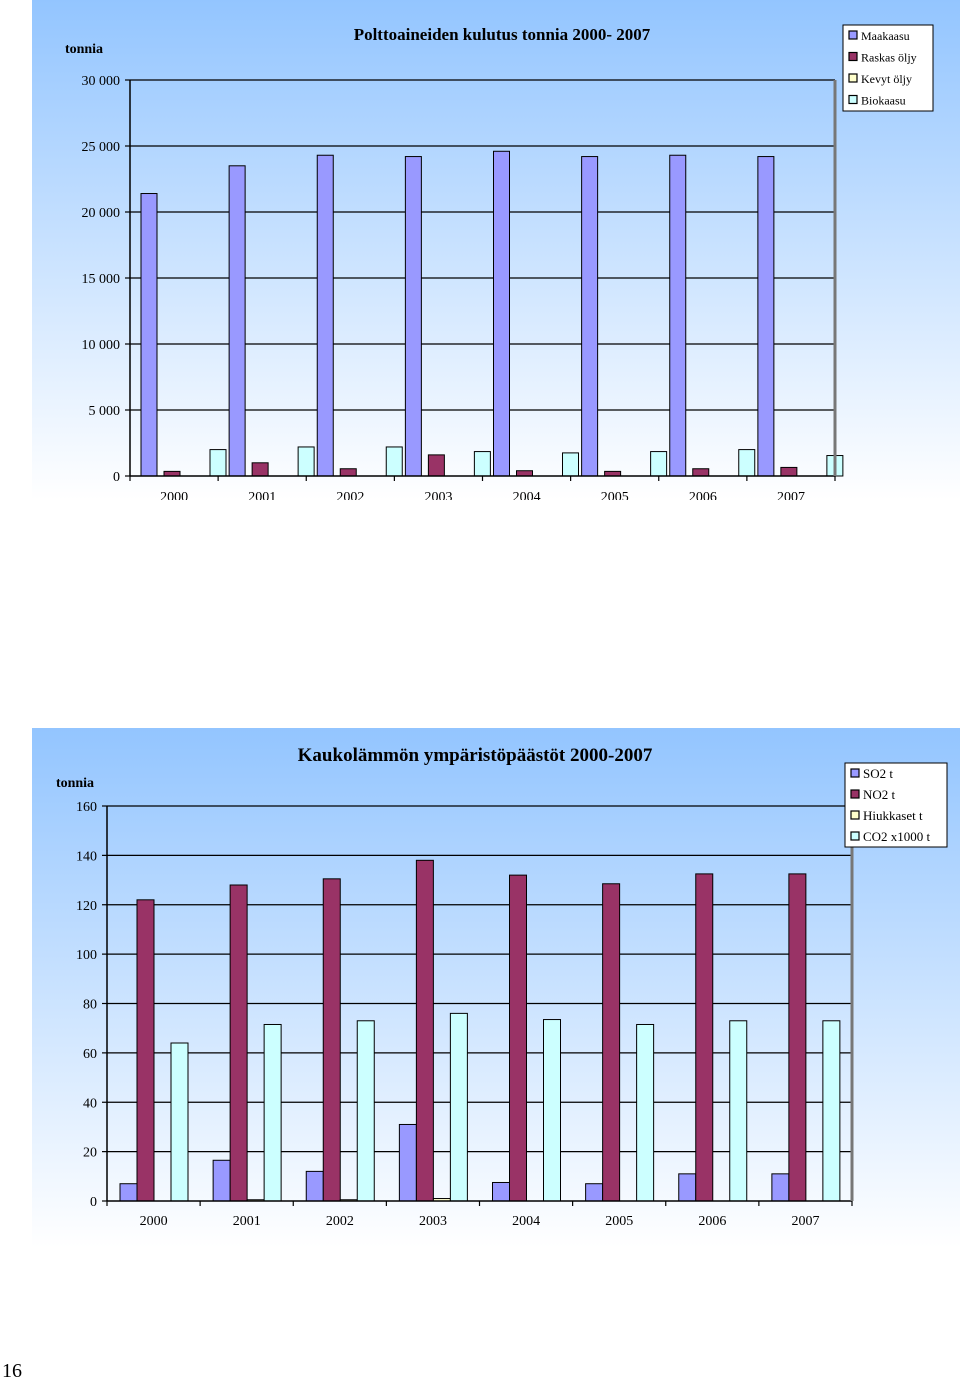 The height and width of the screenshot is (1384, 960). I want to click on y-tick-label: 120, so click(86, 906).